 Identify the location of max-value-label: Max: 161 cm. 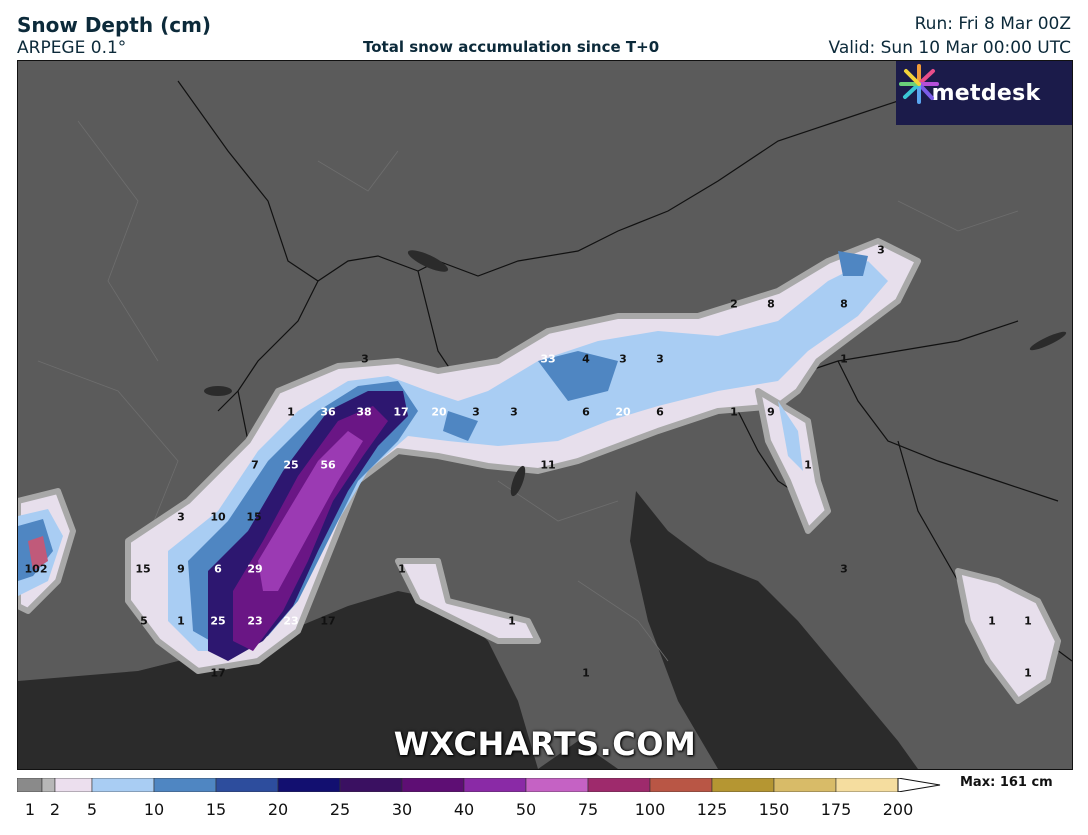
(1006, 782).